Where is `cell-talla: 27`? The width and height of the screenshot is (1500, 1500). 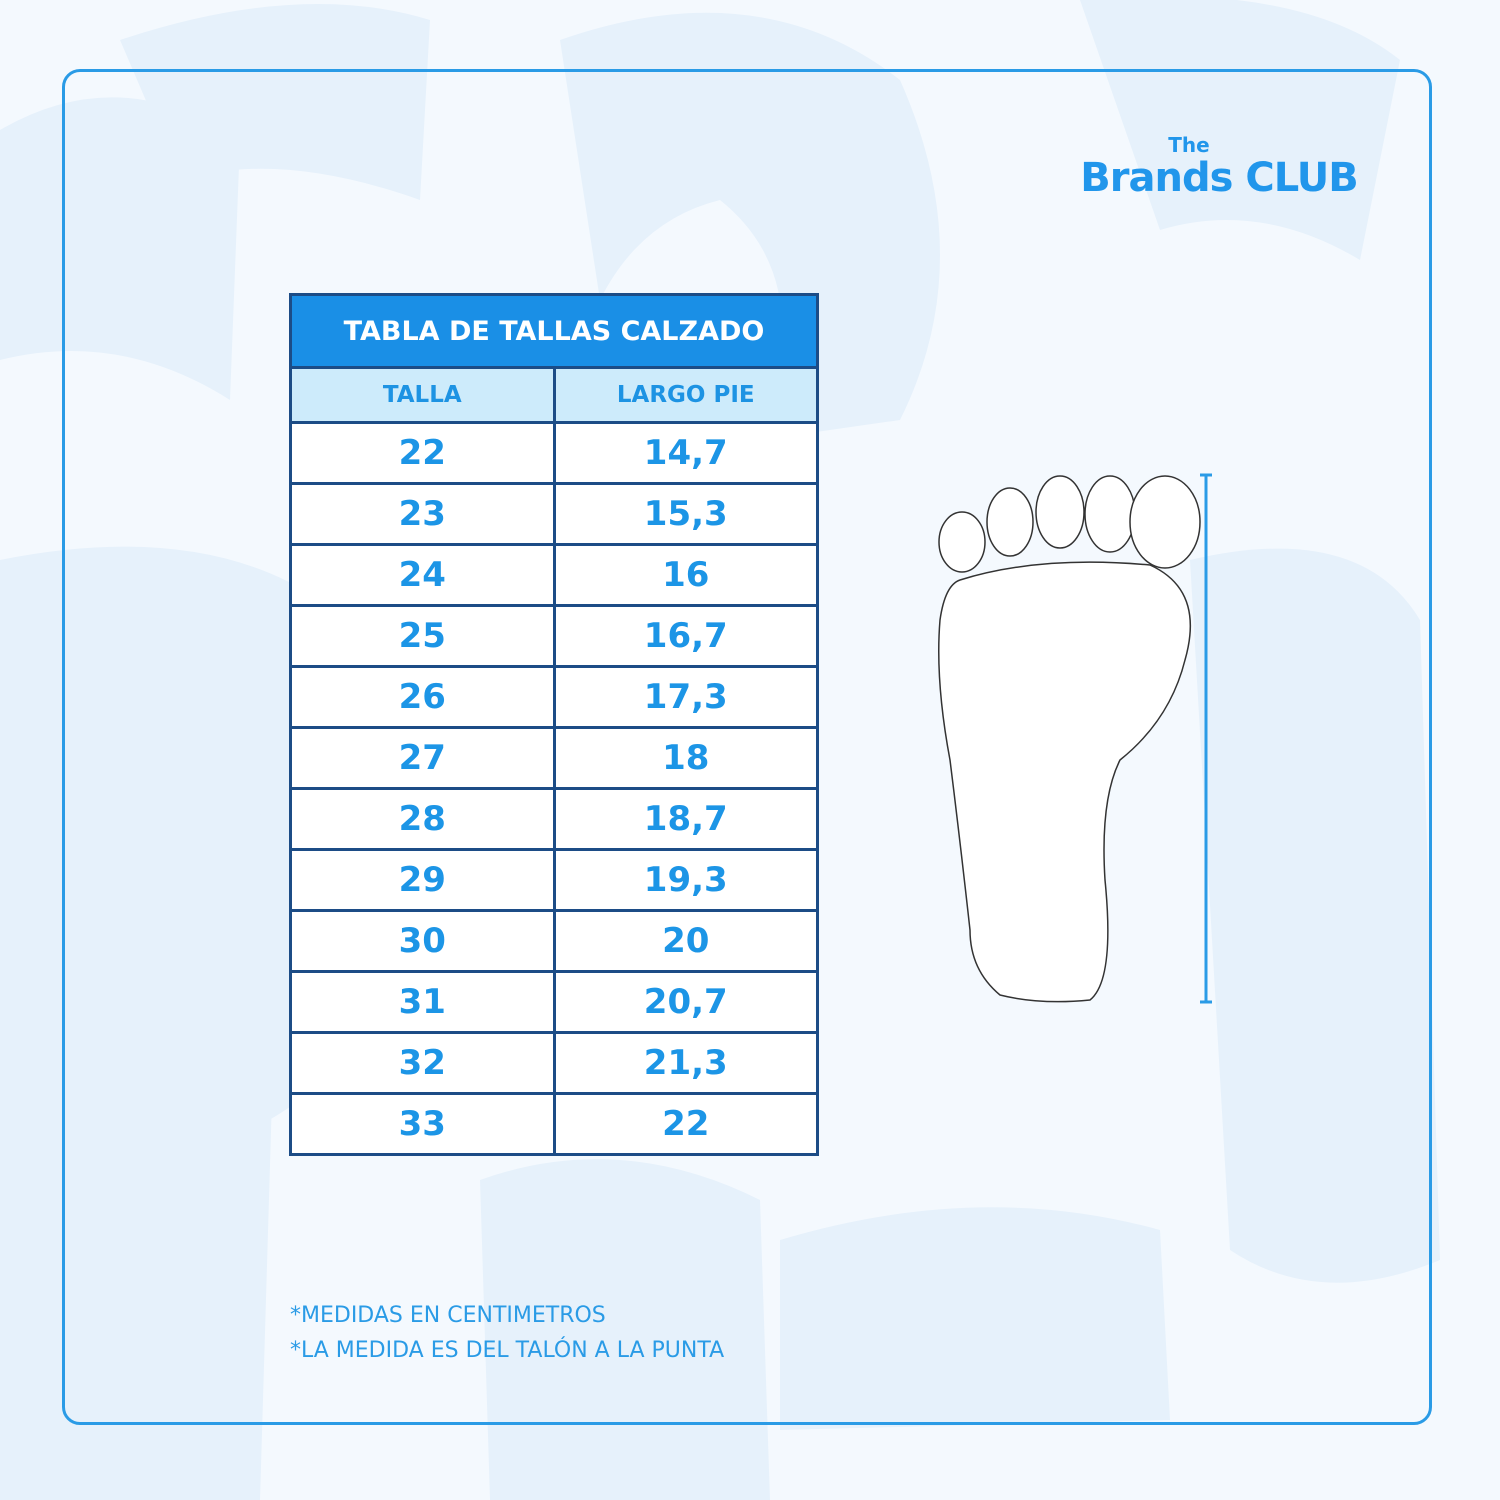 cell-talla: 27 is located at coordinates (422, 758).